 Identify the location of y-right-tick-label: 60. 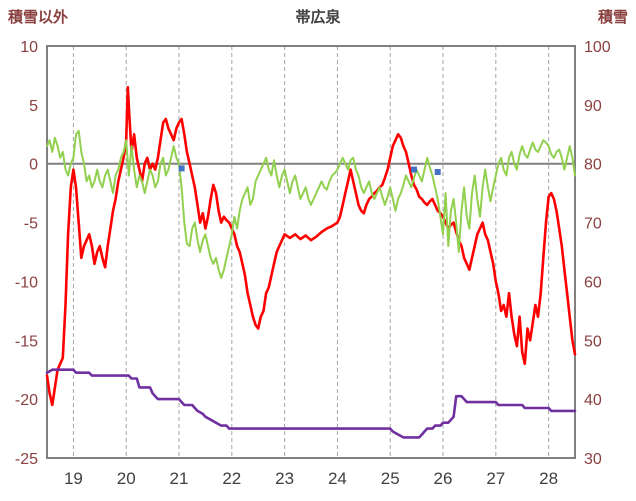
(593, 282).